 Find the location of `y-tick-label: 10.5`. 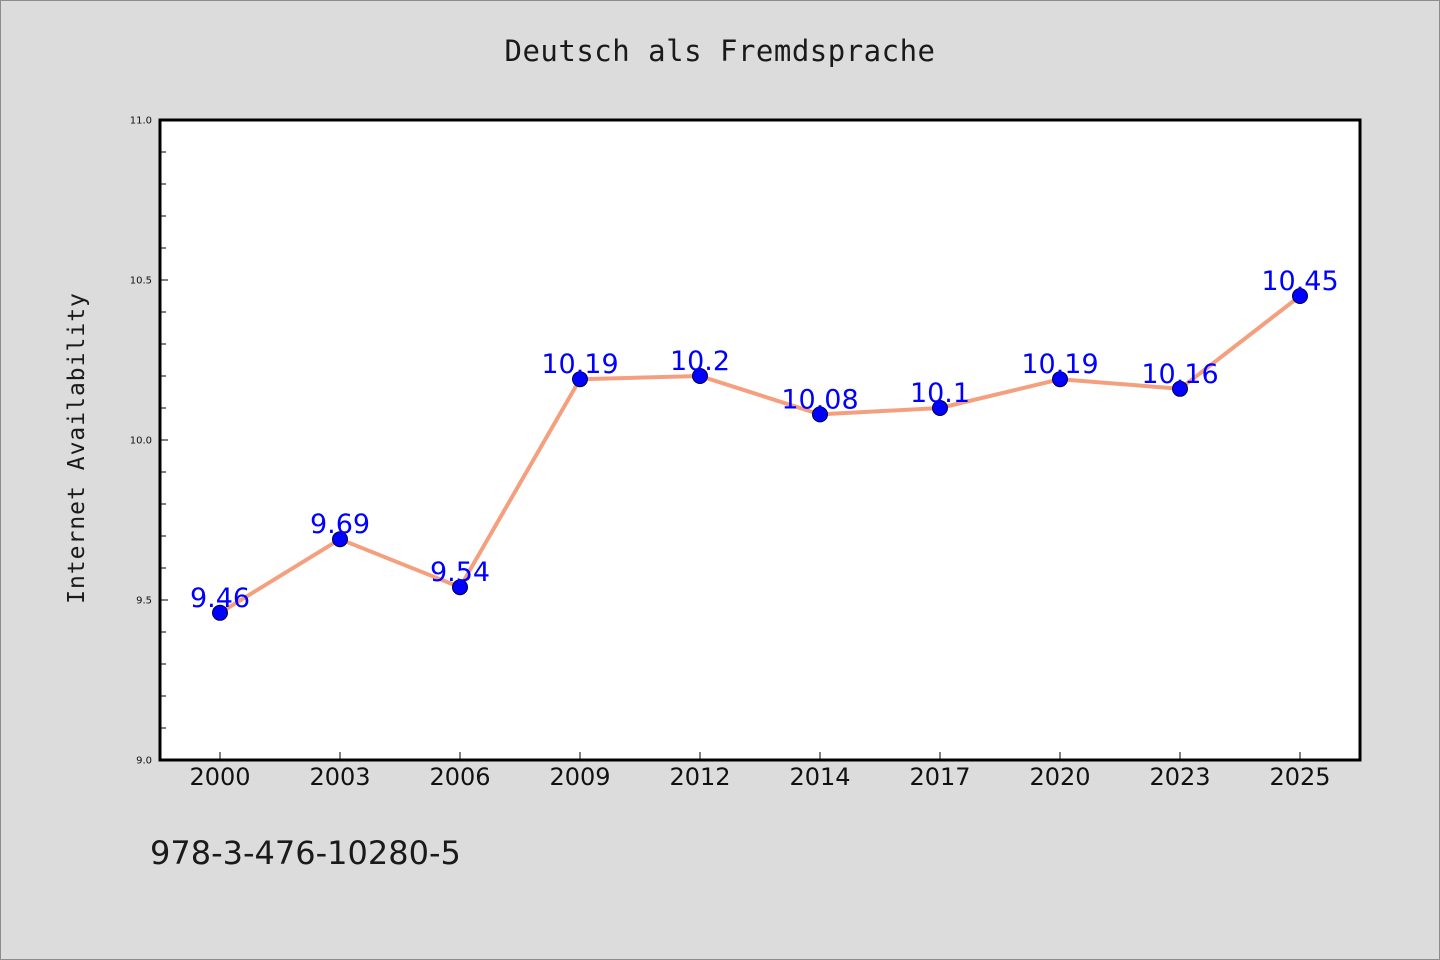

y-tick-label: 10.5 is located at coordinates (141, 281).